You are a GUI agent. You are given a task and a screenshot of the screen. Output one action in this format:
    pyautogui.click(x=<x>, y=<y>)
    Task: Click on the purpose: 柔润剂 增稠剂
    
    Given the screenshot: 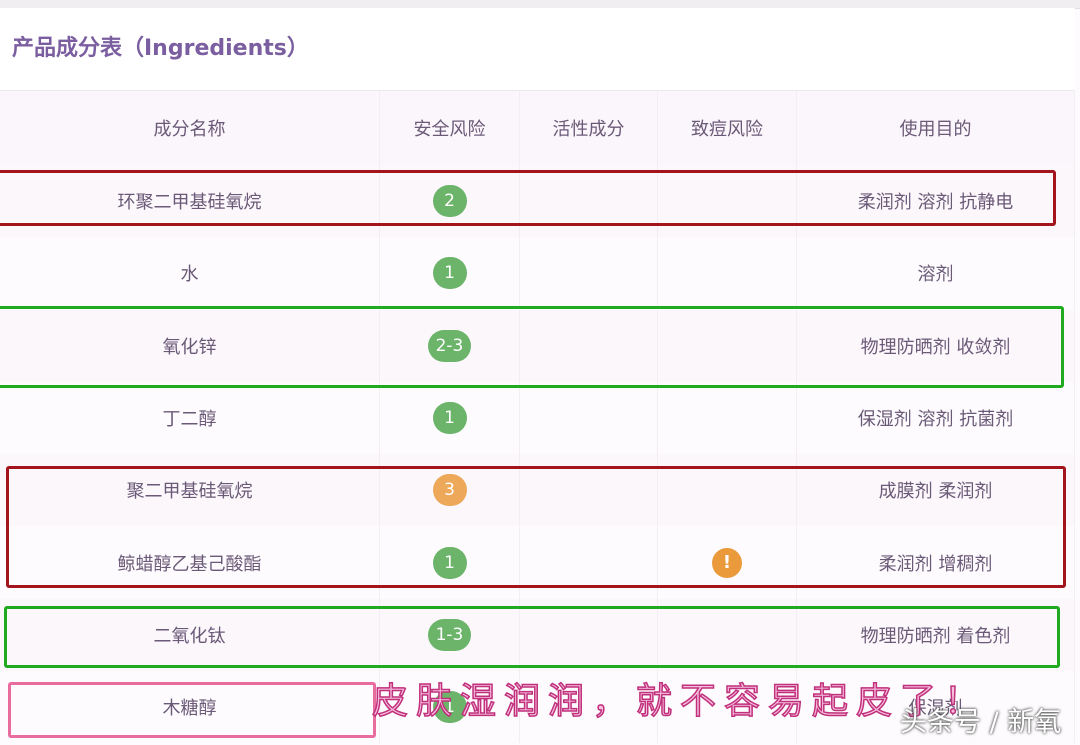 What is the action you would take?
    pyautogui.click(x=935, y=564)
    